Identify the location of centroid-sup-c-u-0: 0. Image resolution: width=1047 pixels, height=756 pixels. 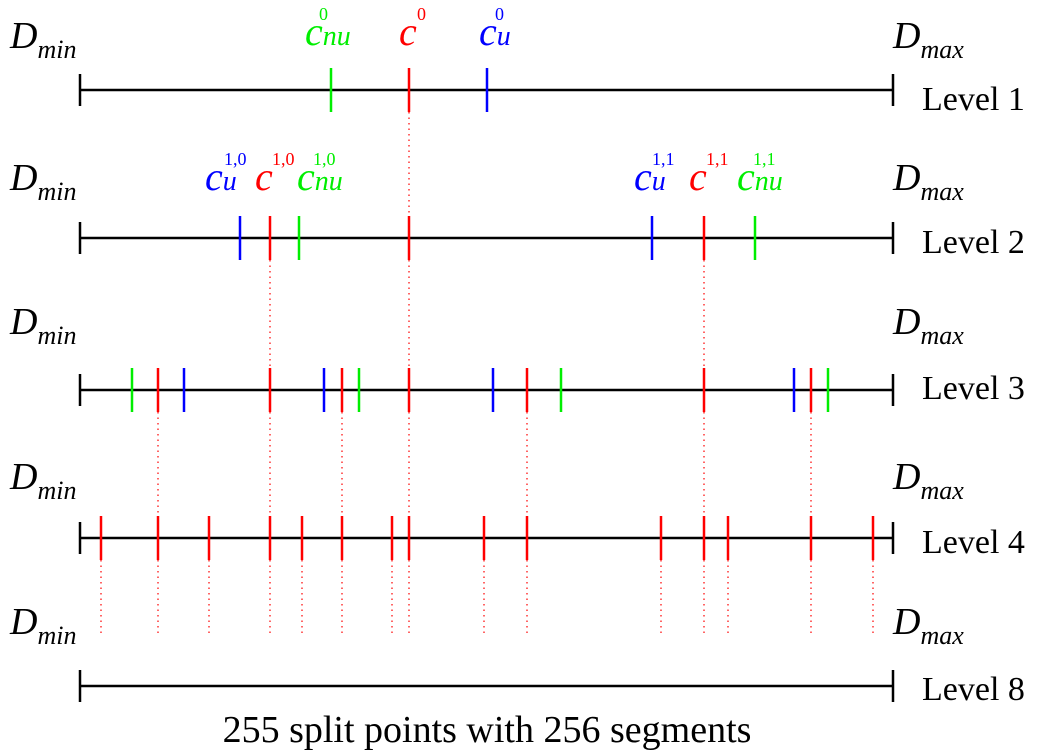
(499, 14).